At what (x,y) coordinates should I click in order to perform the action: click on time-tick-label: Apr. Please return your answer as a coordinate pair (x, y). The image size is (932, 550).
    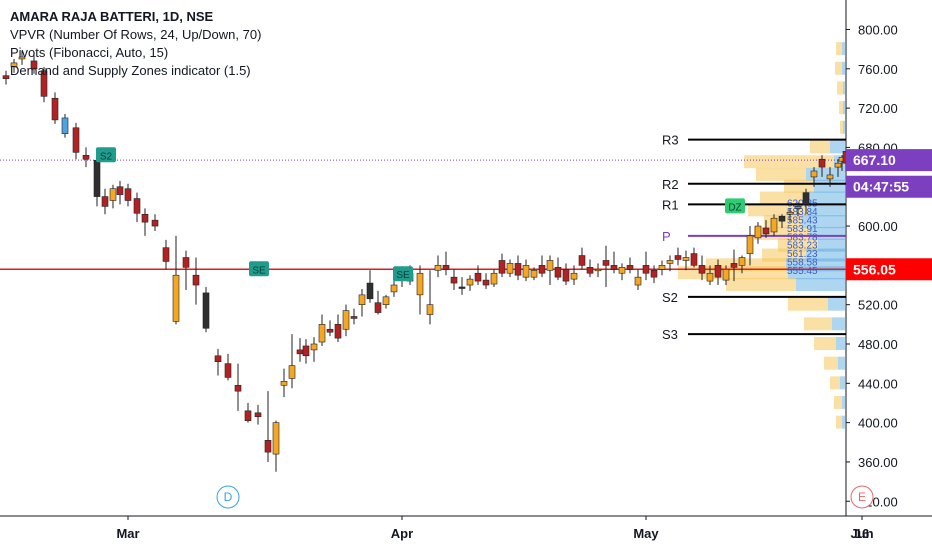
    Looking at the image, I should click on (402, 533).